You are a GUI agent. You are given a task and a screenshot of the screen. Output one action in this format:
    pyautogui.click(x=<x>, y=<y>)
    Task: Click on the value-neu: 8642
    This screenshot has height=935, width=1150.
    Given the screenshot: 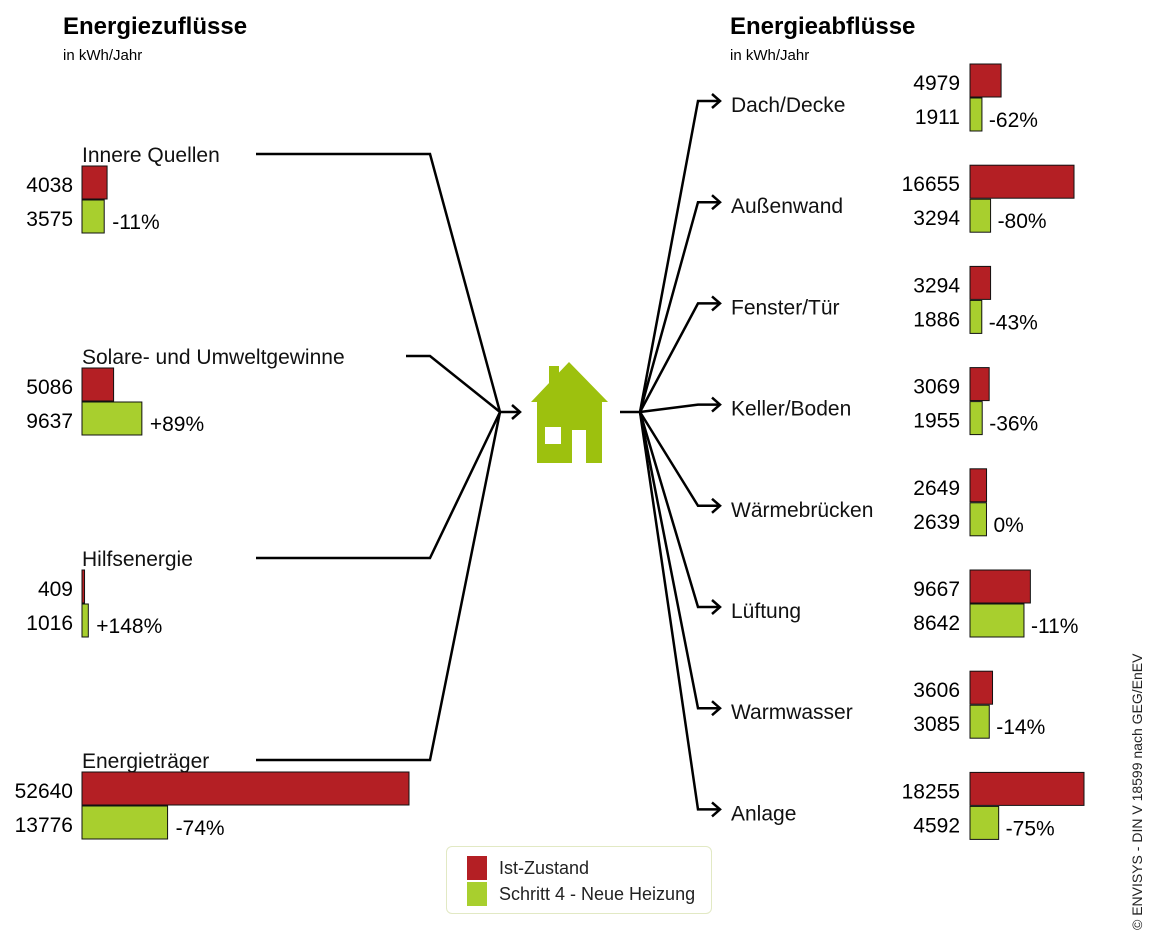 What is the action you would take?
    pyautogui.click(x=936, y=623)
    